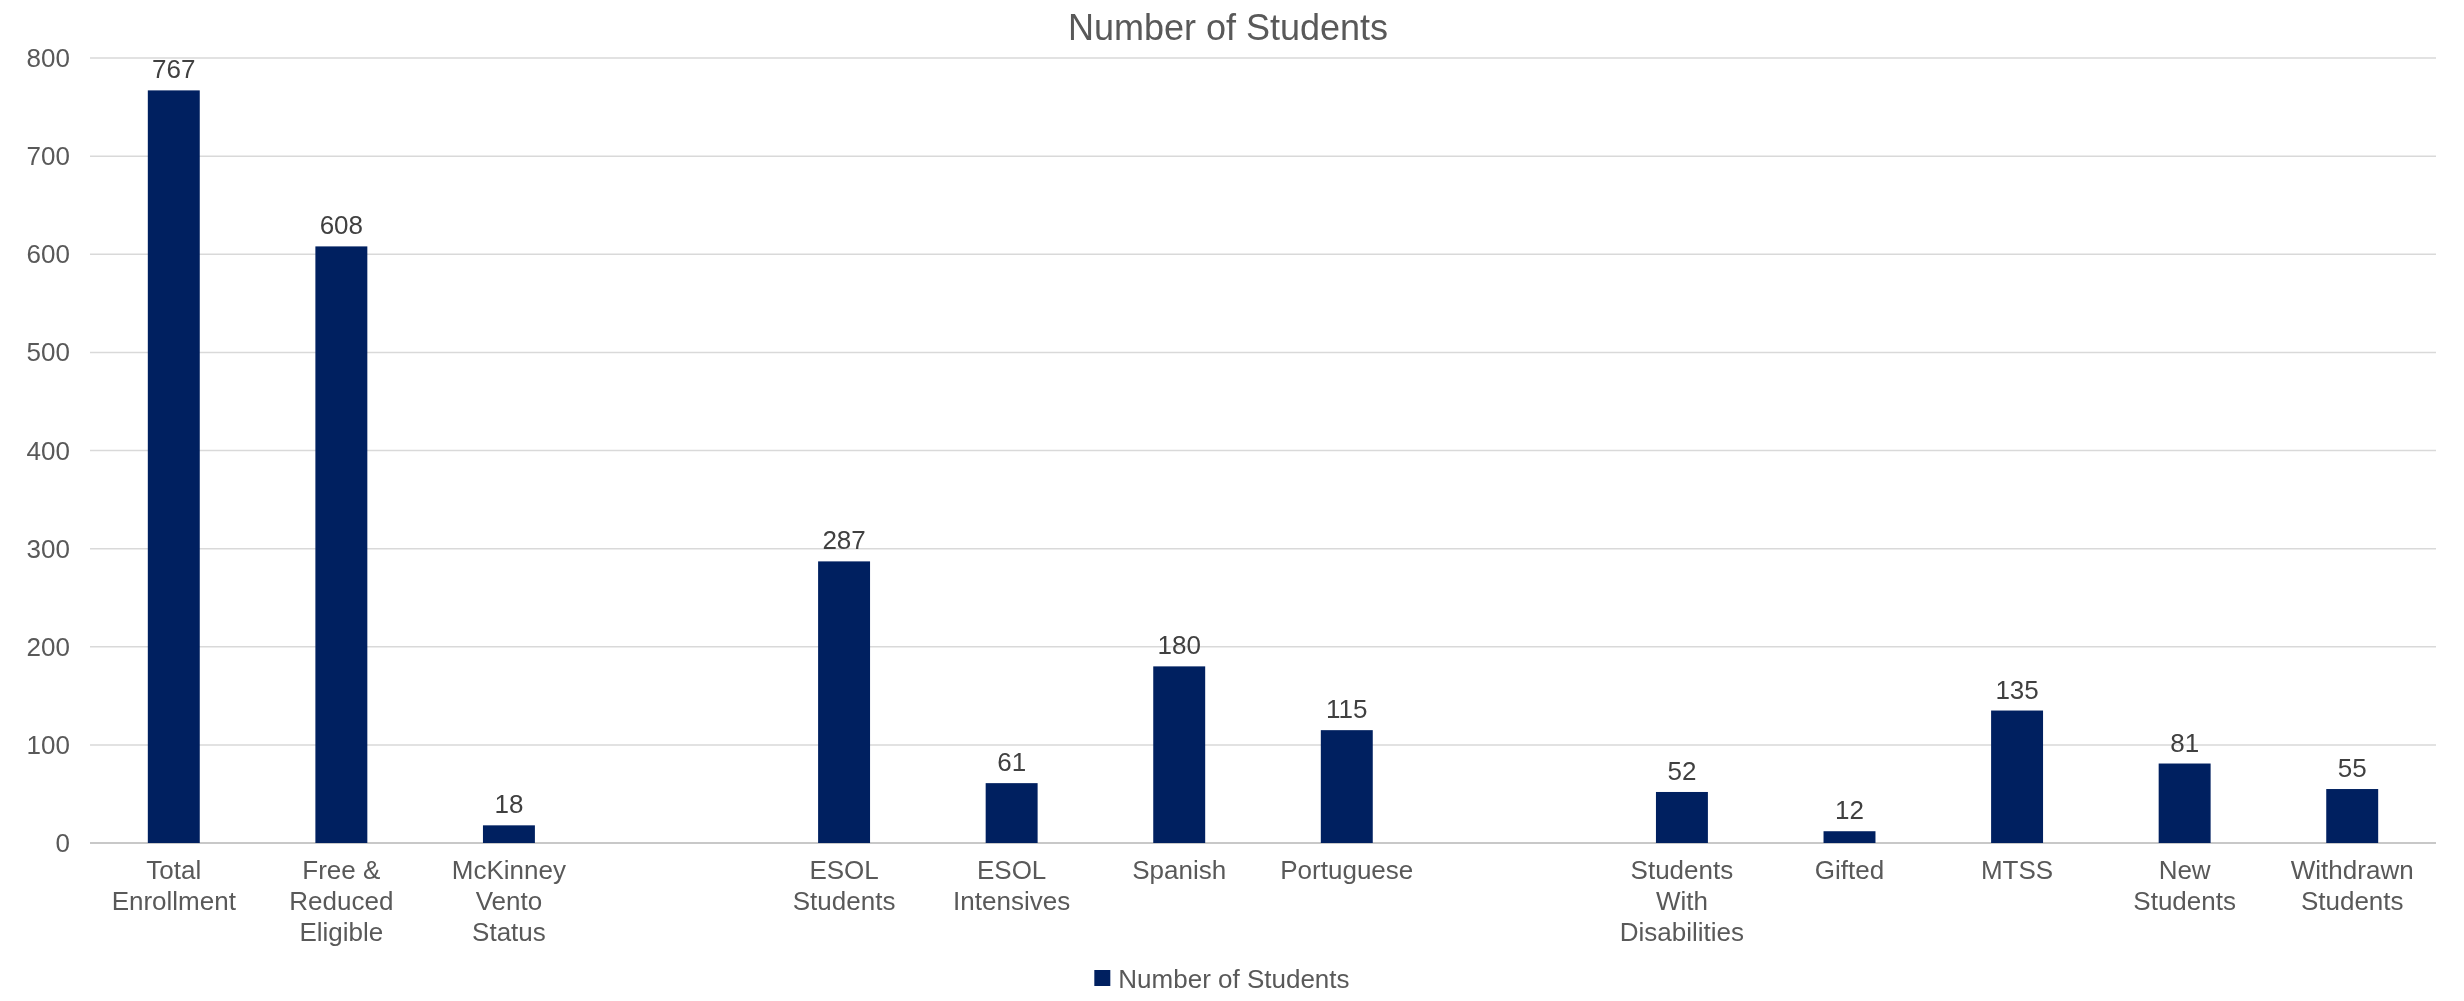 Image resolution: width=2464 pixels, height=1001 pixels. I want to click on x-tick-label: MTSS, so click(2017, 870).